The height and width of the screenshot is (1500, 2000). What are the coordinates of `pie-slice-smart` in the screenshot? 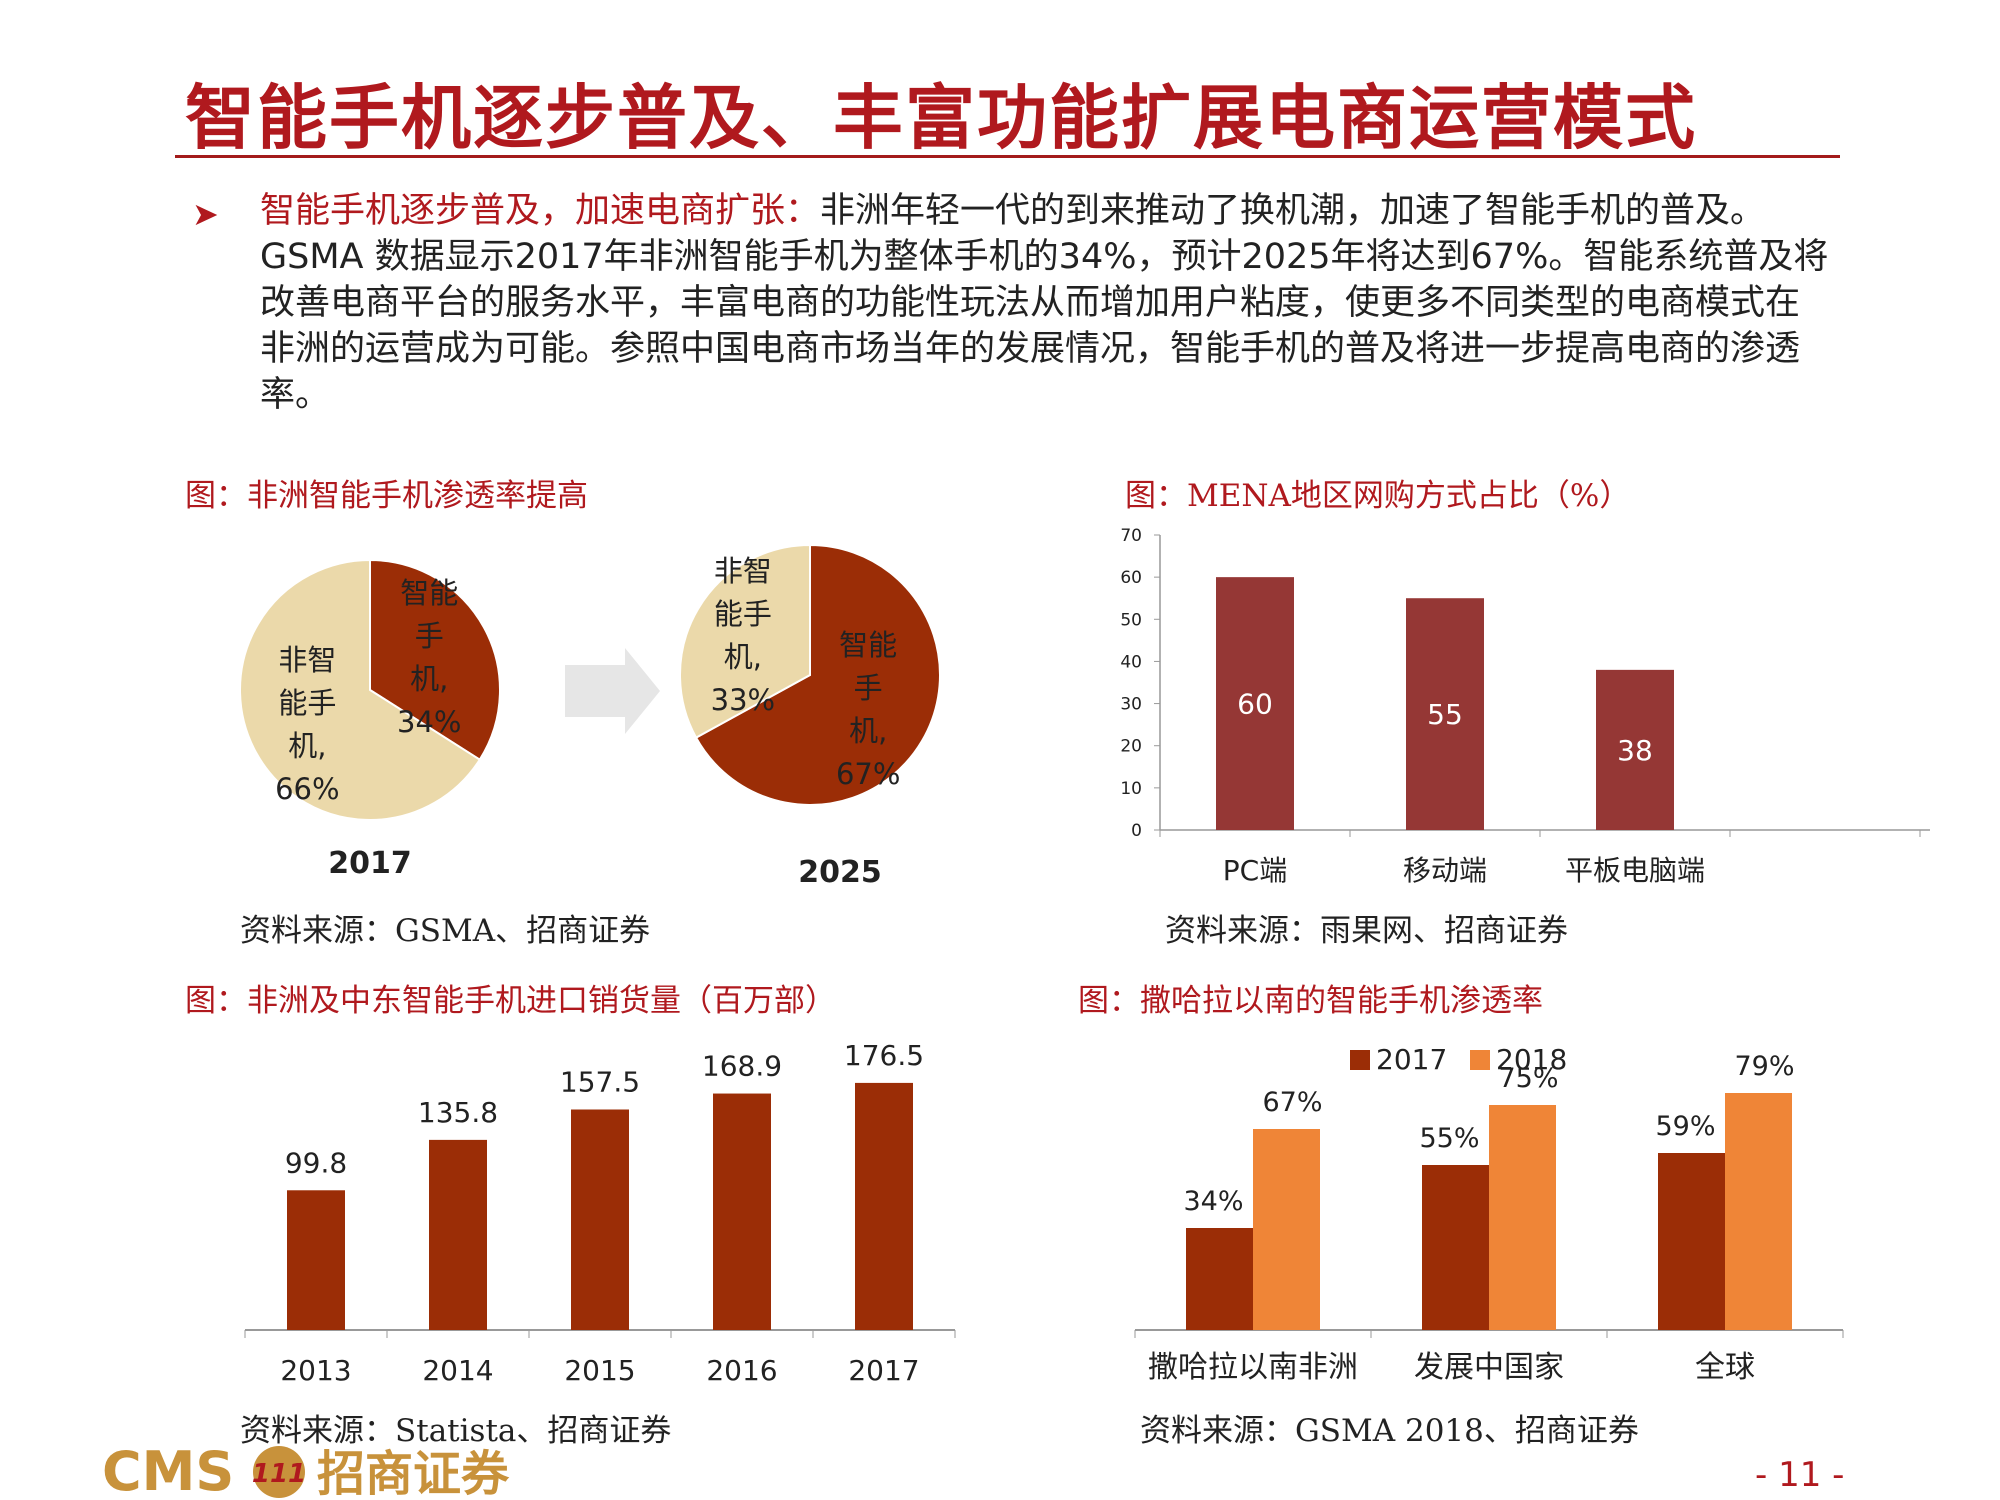 It's located at (817, 674).